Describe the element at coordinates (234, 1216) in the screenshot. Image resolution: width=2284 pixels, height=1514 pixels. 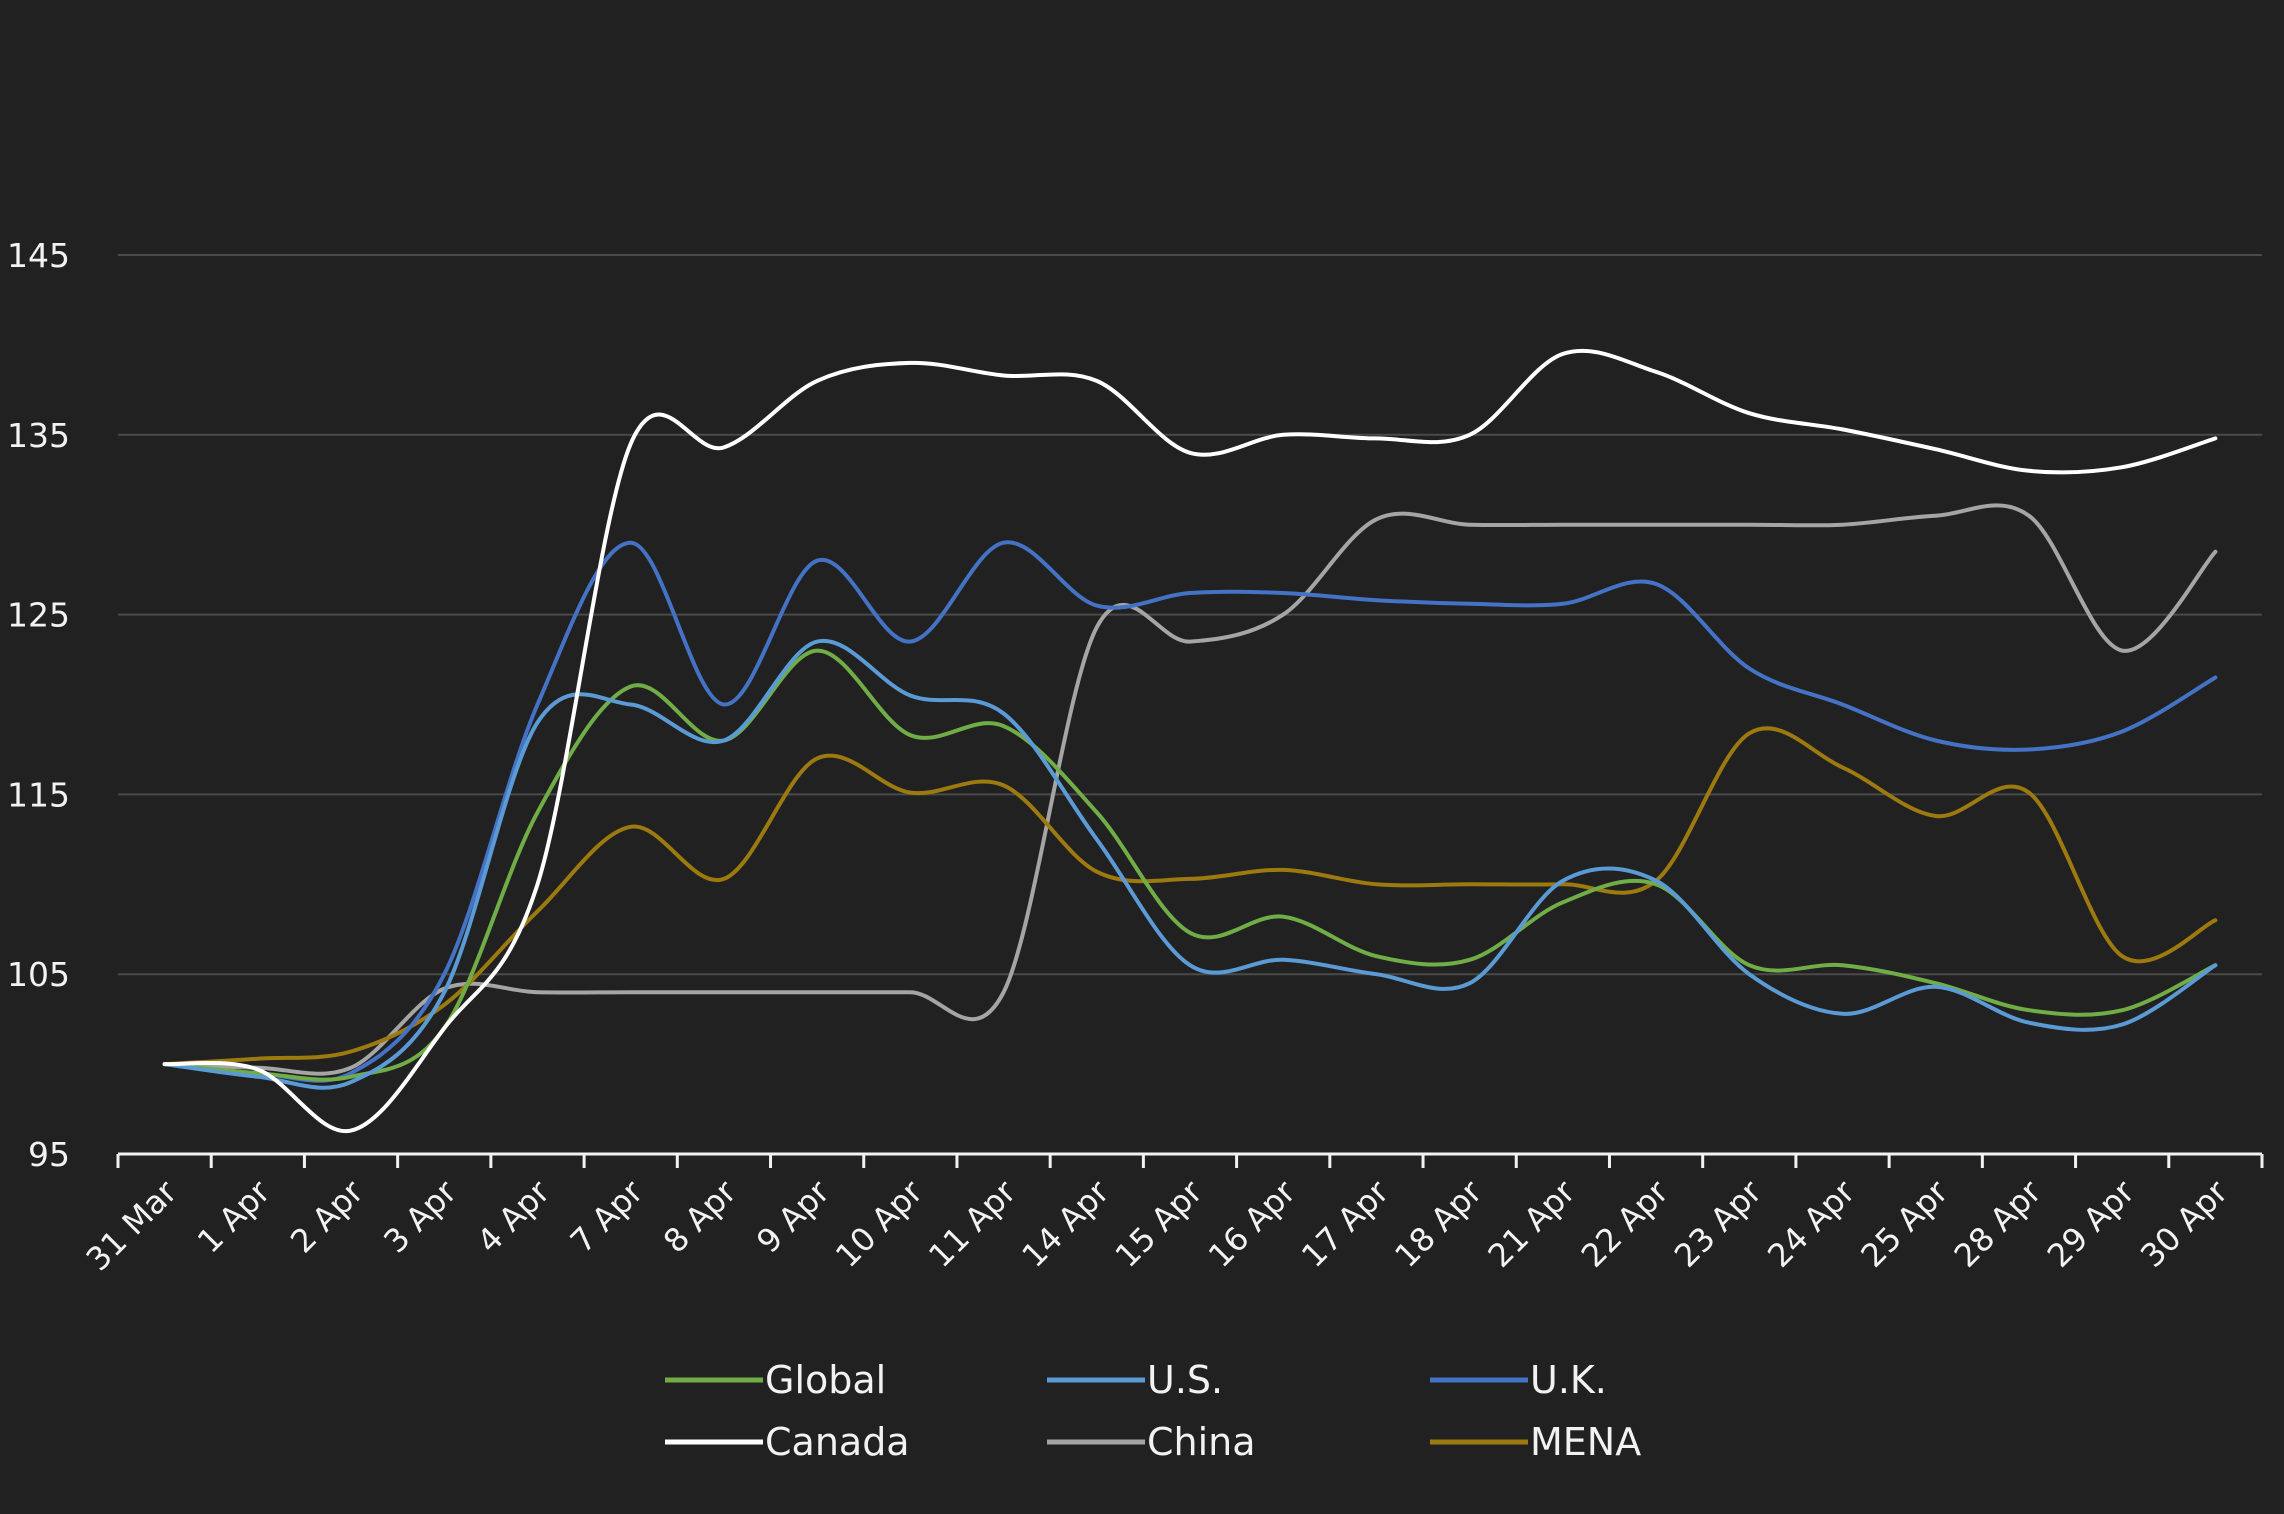
I see `x-tick-label: 1 Apr` at that location.